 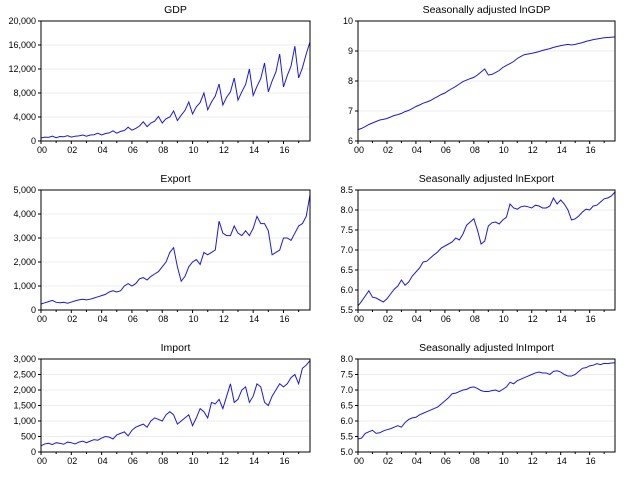 I want to click on x-tick-label: 16, so click(x=591, y=150).